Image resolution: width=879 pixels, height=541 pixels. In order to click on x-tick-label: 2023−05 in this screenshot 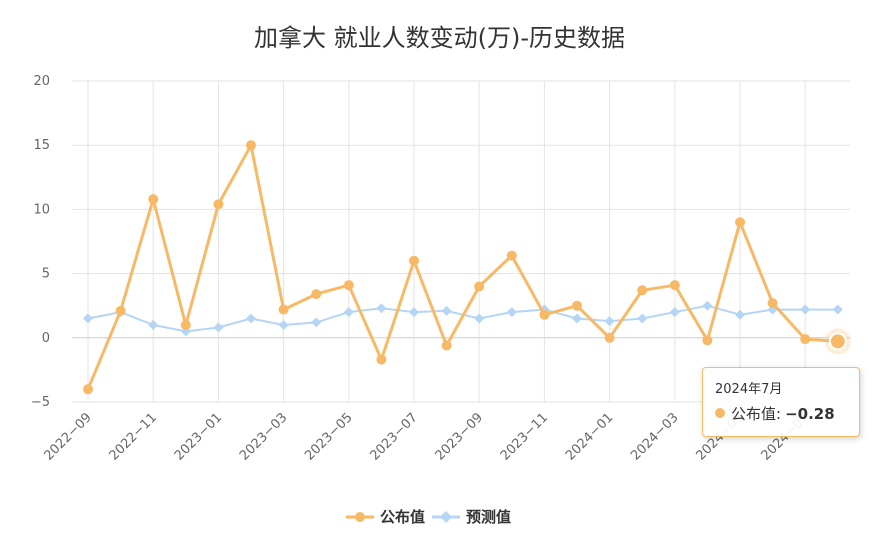, I will do `click(328, 436)`.